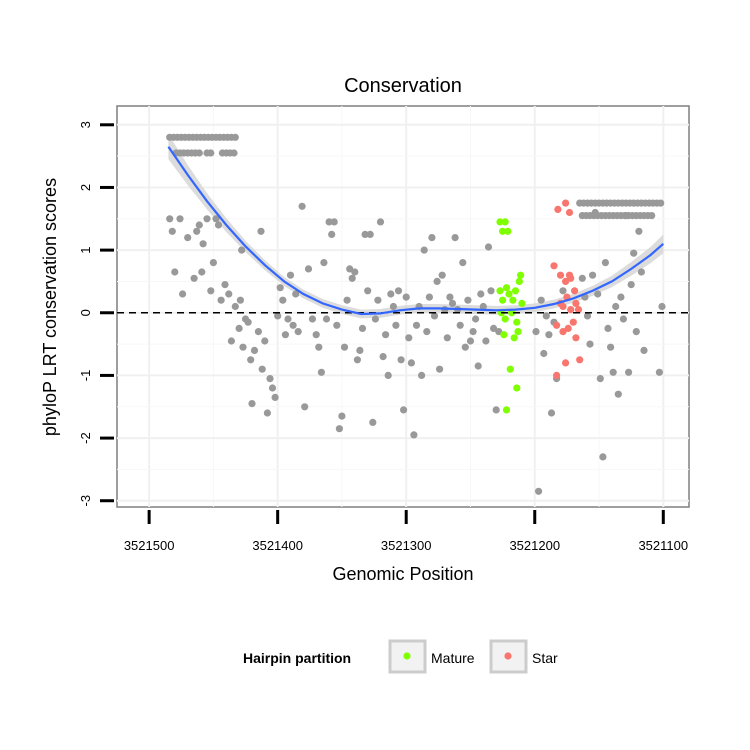 This screenshot has width=750, height=750. Describe the element at coordinates (85, 312) in the screenshot. I see `y-tick-label: 0` at that location.